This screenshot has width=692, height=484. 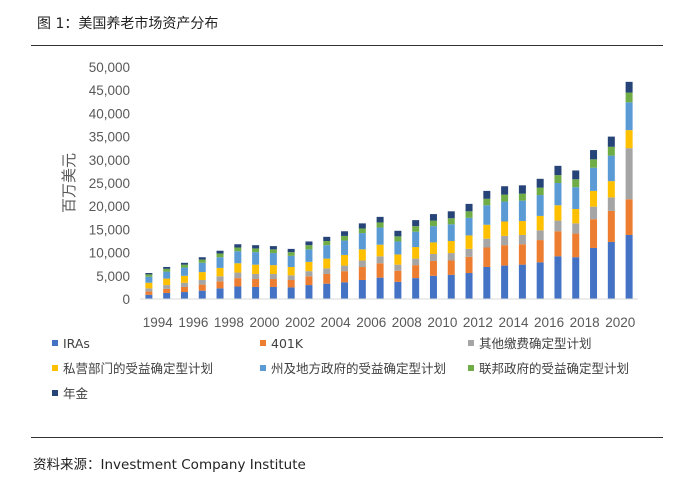 I want to click on x-tick-label: 2018, so click(x=585, y=322).